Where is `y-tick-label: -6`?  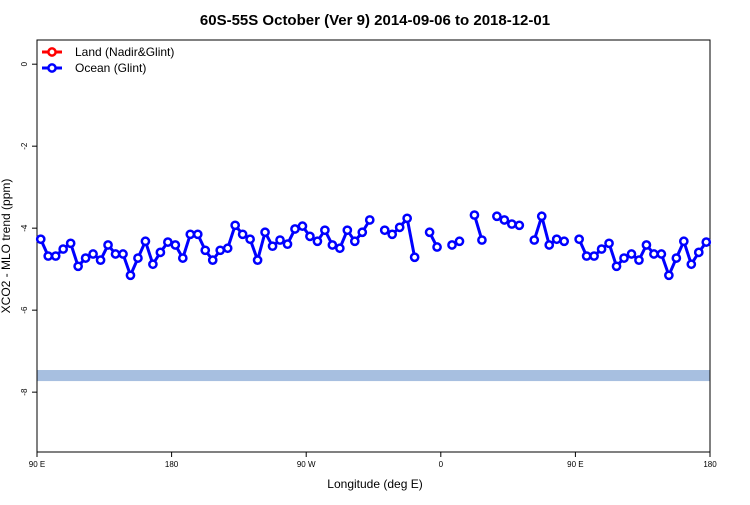
y-tick-label: -6 is located at coordinates (24, 310).